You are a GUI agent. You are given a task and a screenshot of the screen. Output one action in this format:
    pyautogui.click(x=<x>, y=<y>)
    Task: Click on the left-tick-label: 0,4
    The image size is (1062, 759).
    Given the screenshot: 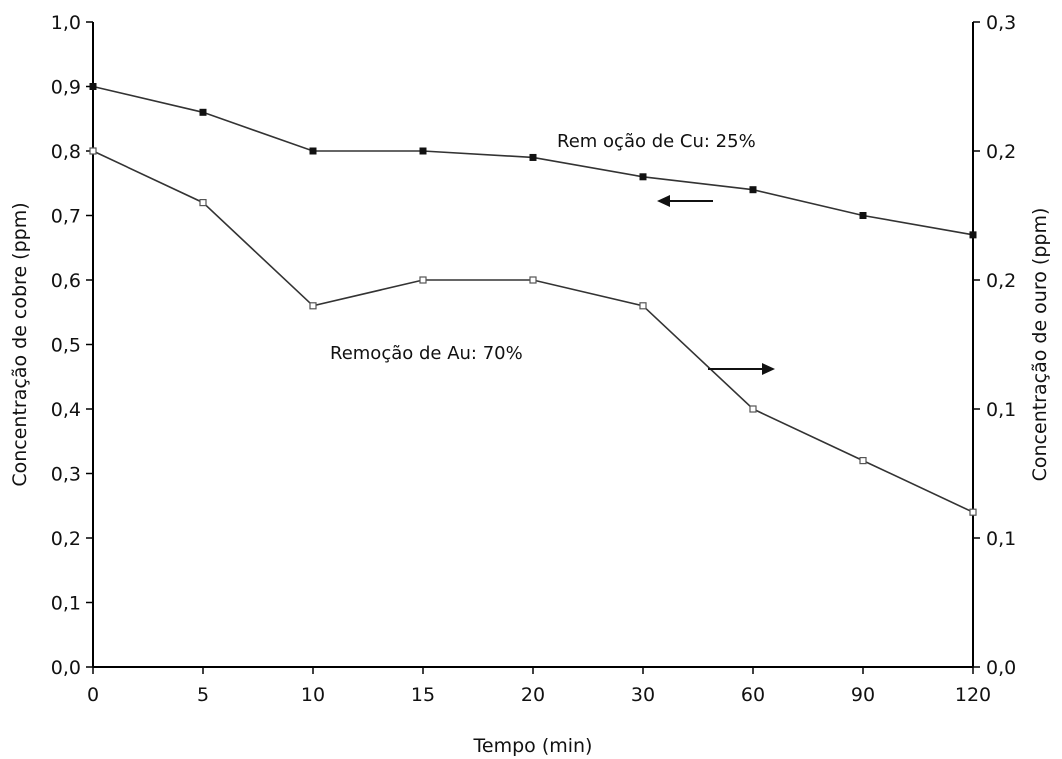 What is the action you would take?
    pyautogui.click(x=66, y=410)
    